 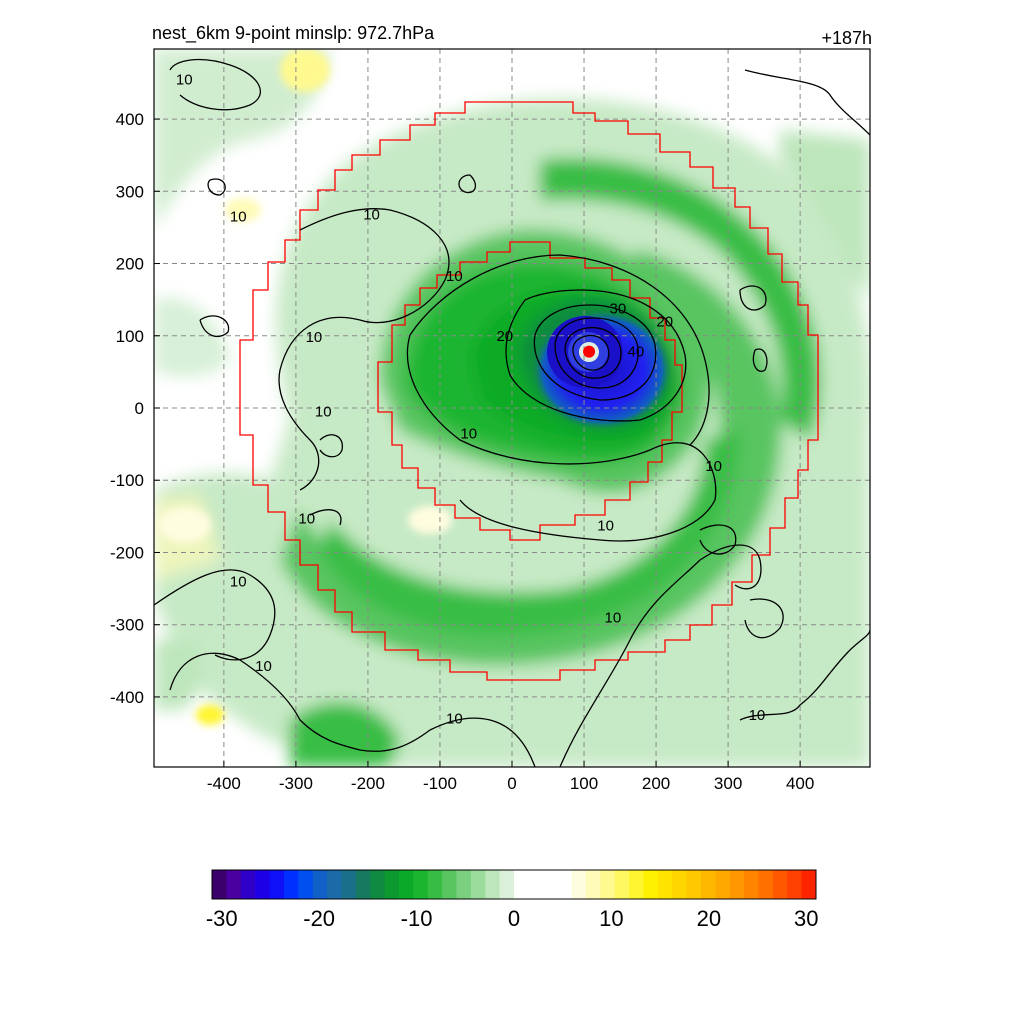 I want to click on colorbar-tick-label: 20, so click(x=709, y=918).